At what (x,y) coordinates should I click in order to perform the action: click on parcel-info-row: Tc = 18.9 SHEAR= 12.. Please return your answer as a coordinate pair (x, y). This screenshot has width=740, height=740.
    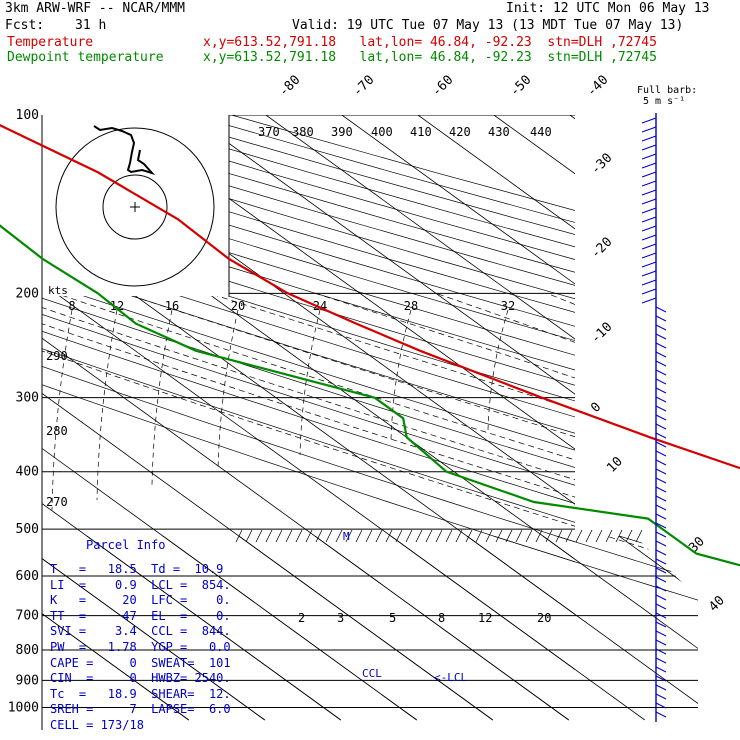
    Looking at the image, I should click on (140, 693).